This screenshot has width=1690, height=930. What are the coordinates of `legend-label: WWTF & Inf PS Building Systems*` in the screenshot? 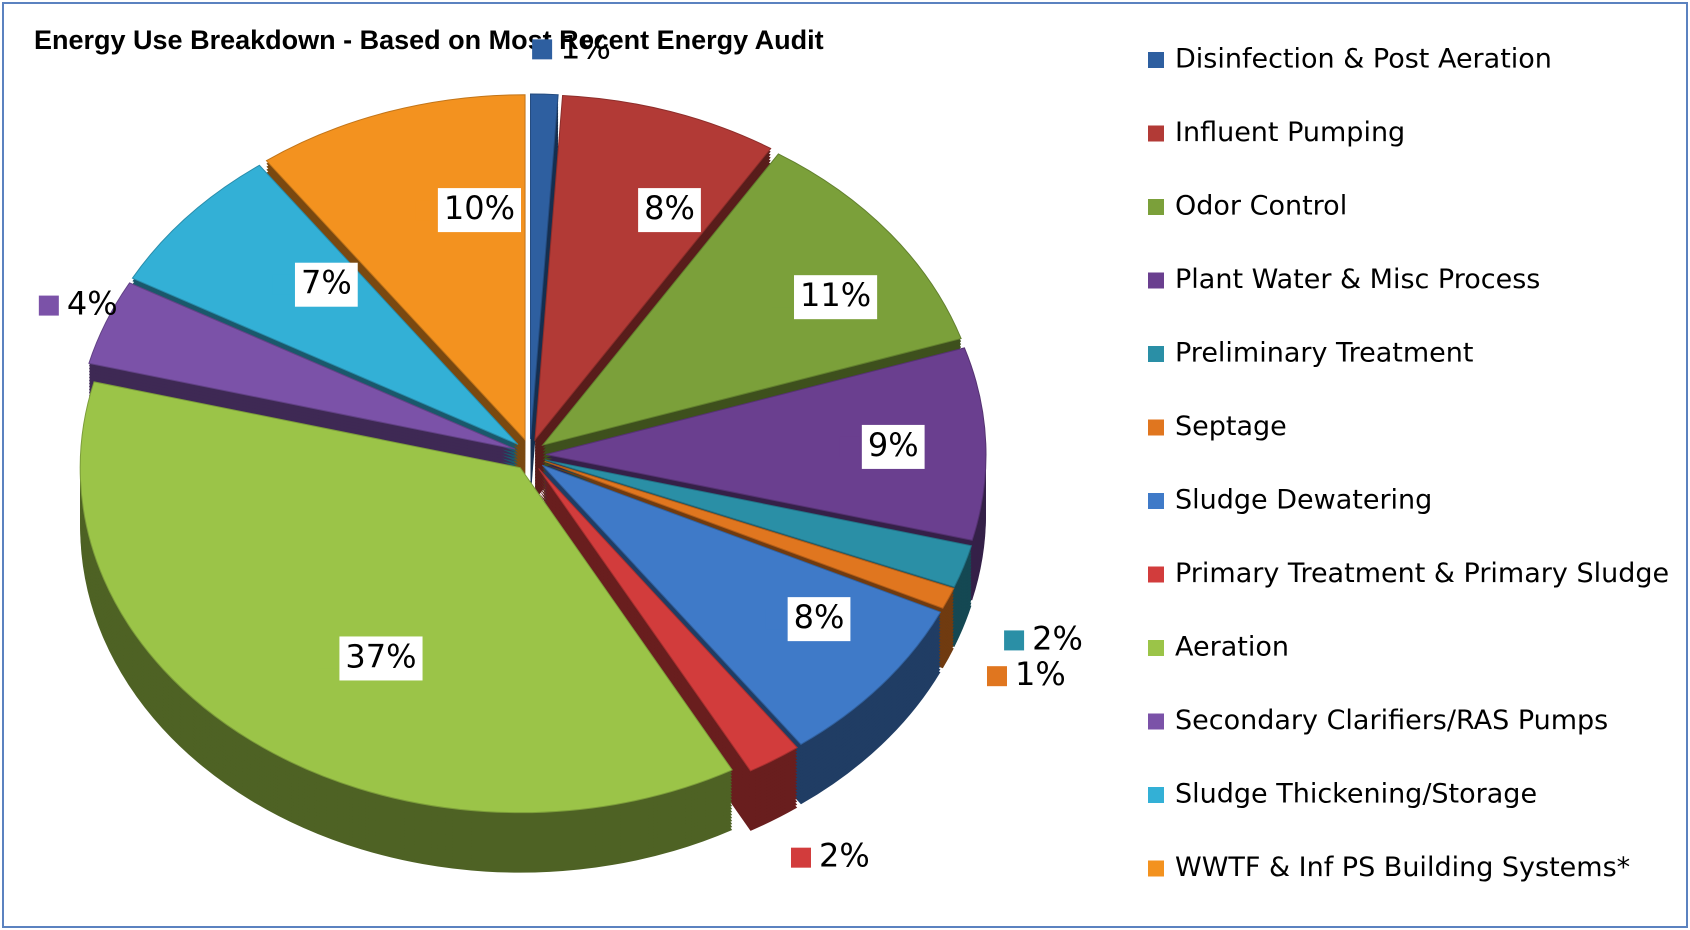 It's located at (1402, 867).